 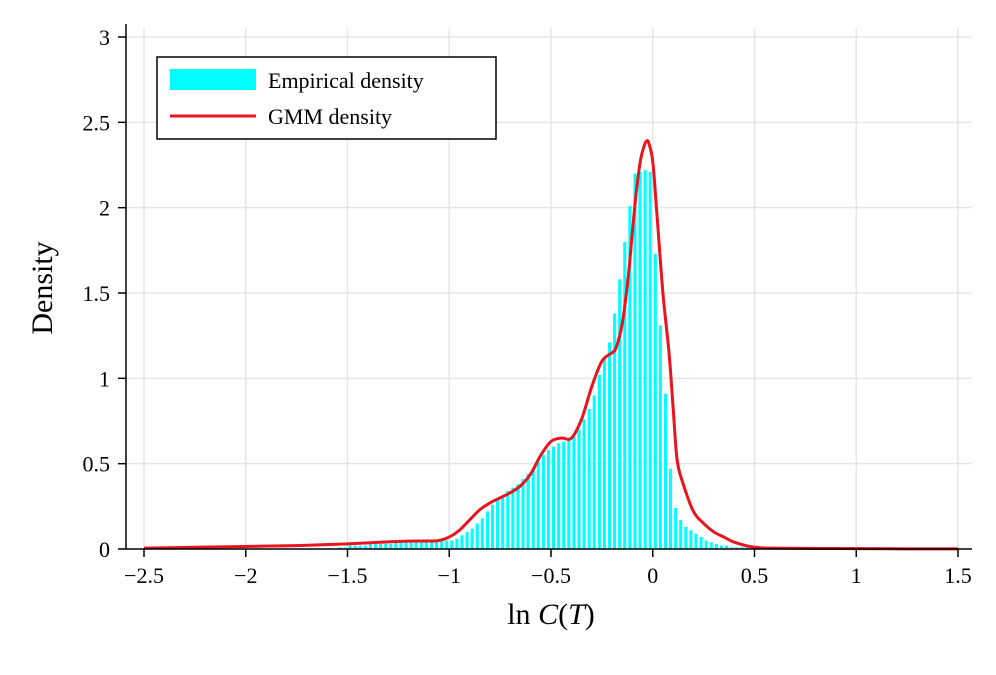 I want to click on legend-label-gmm: GMM density, so click(x=330, y=116).